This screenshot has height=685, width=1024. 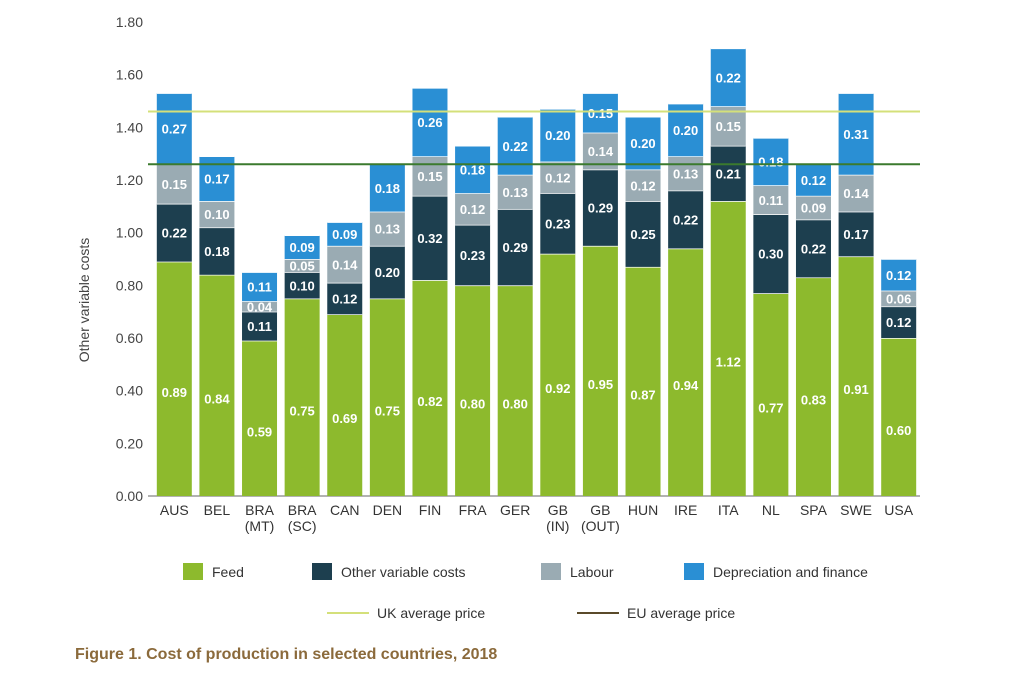 What do you see at coordinates (600, 294) in the screenshot?
I see `bar-group: 0.95 0.29 0.14 0.15` at bounding box center [600, 294].